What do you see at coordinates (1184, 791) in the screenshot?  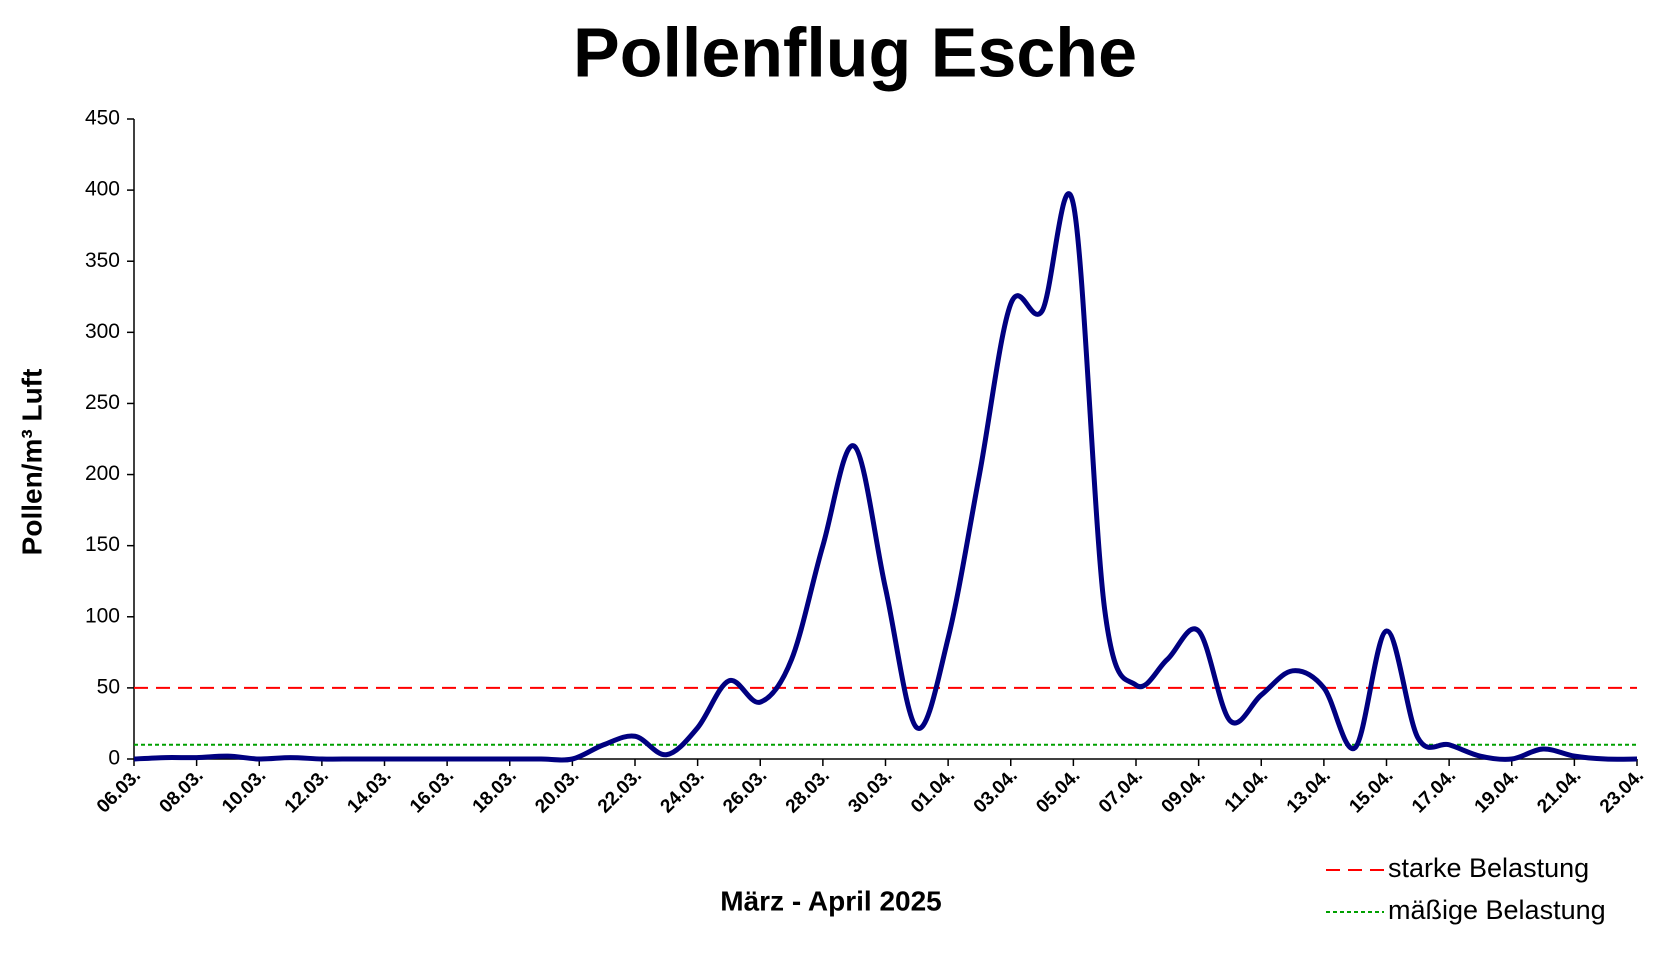 I see `x-tick-label: 09.04.` at bounding box center [1184, 791].